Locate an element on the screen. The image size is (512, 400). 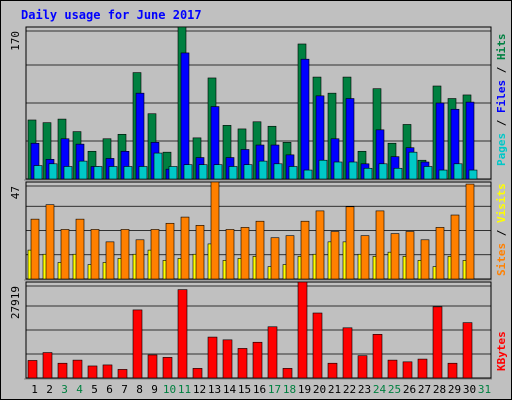
x-tick-day-1: 1 is located at coordinates (34, 389).